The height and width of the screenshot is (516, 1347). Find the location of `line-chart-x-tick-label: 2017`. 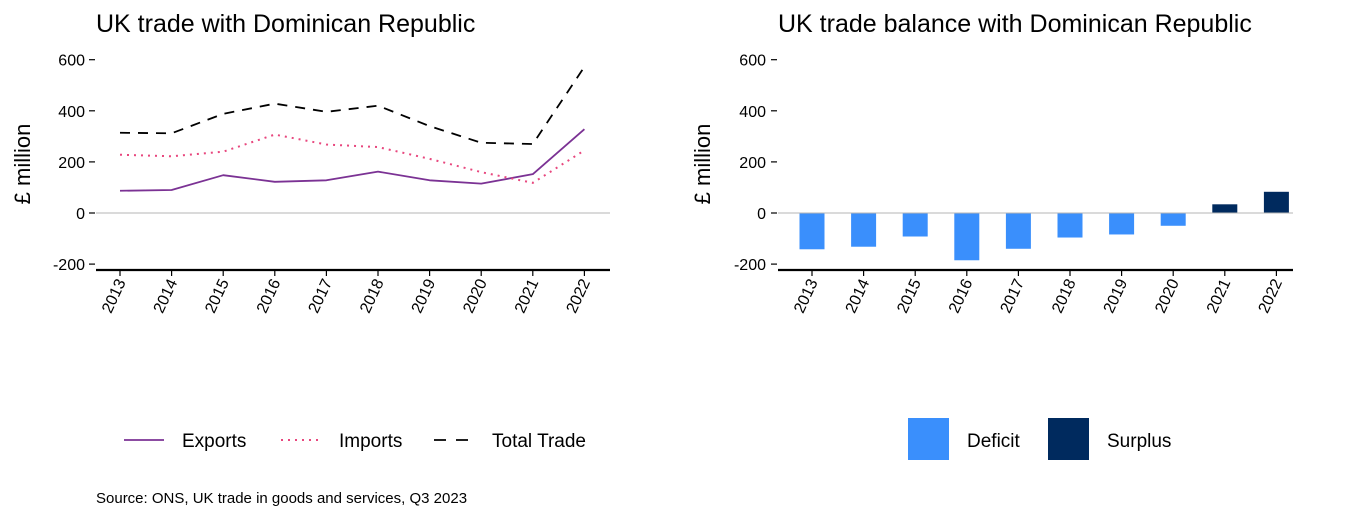

line-chart-x-tick-label: 2017 is located at coordinates (321, 296).